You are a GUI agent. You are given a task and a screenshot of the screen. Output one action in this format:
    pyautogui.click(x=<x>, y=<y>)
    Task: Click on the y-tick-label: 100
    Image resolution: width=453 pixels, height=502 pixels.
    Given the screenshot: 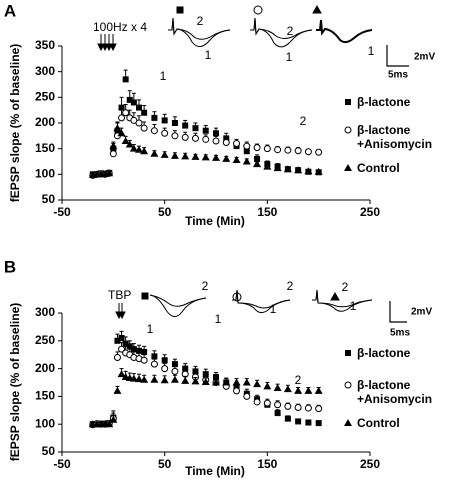 What is the action you would take?
    pyautogui.click(x=45, y=423)
    